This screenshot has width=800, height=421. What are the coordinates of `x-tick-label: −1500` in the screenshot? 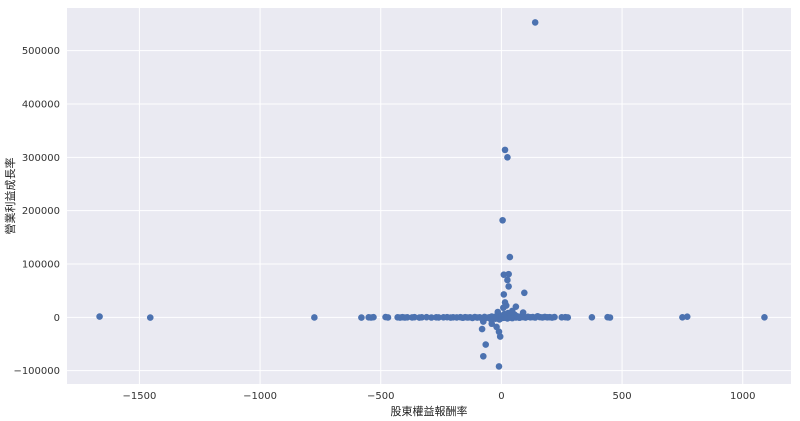 It's located at (139, 396).